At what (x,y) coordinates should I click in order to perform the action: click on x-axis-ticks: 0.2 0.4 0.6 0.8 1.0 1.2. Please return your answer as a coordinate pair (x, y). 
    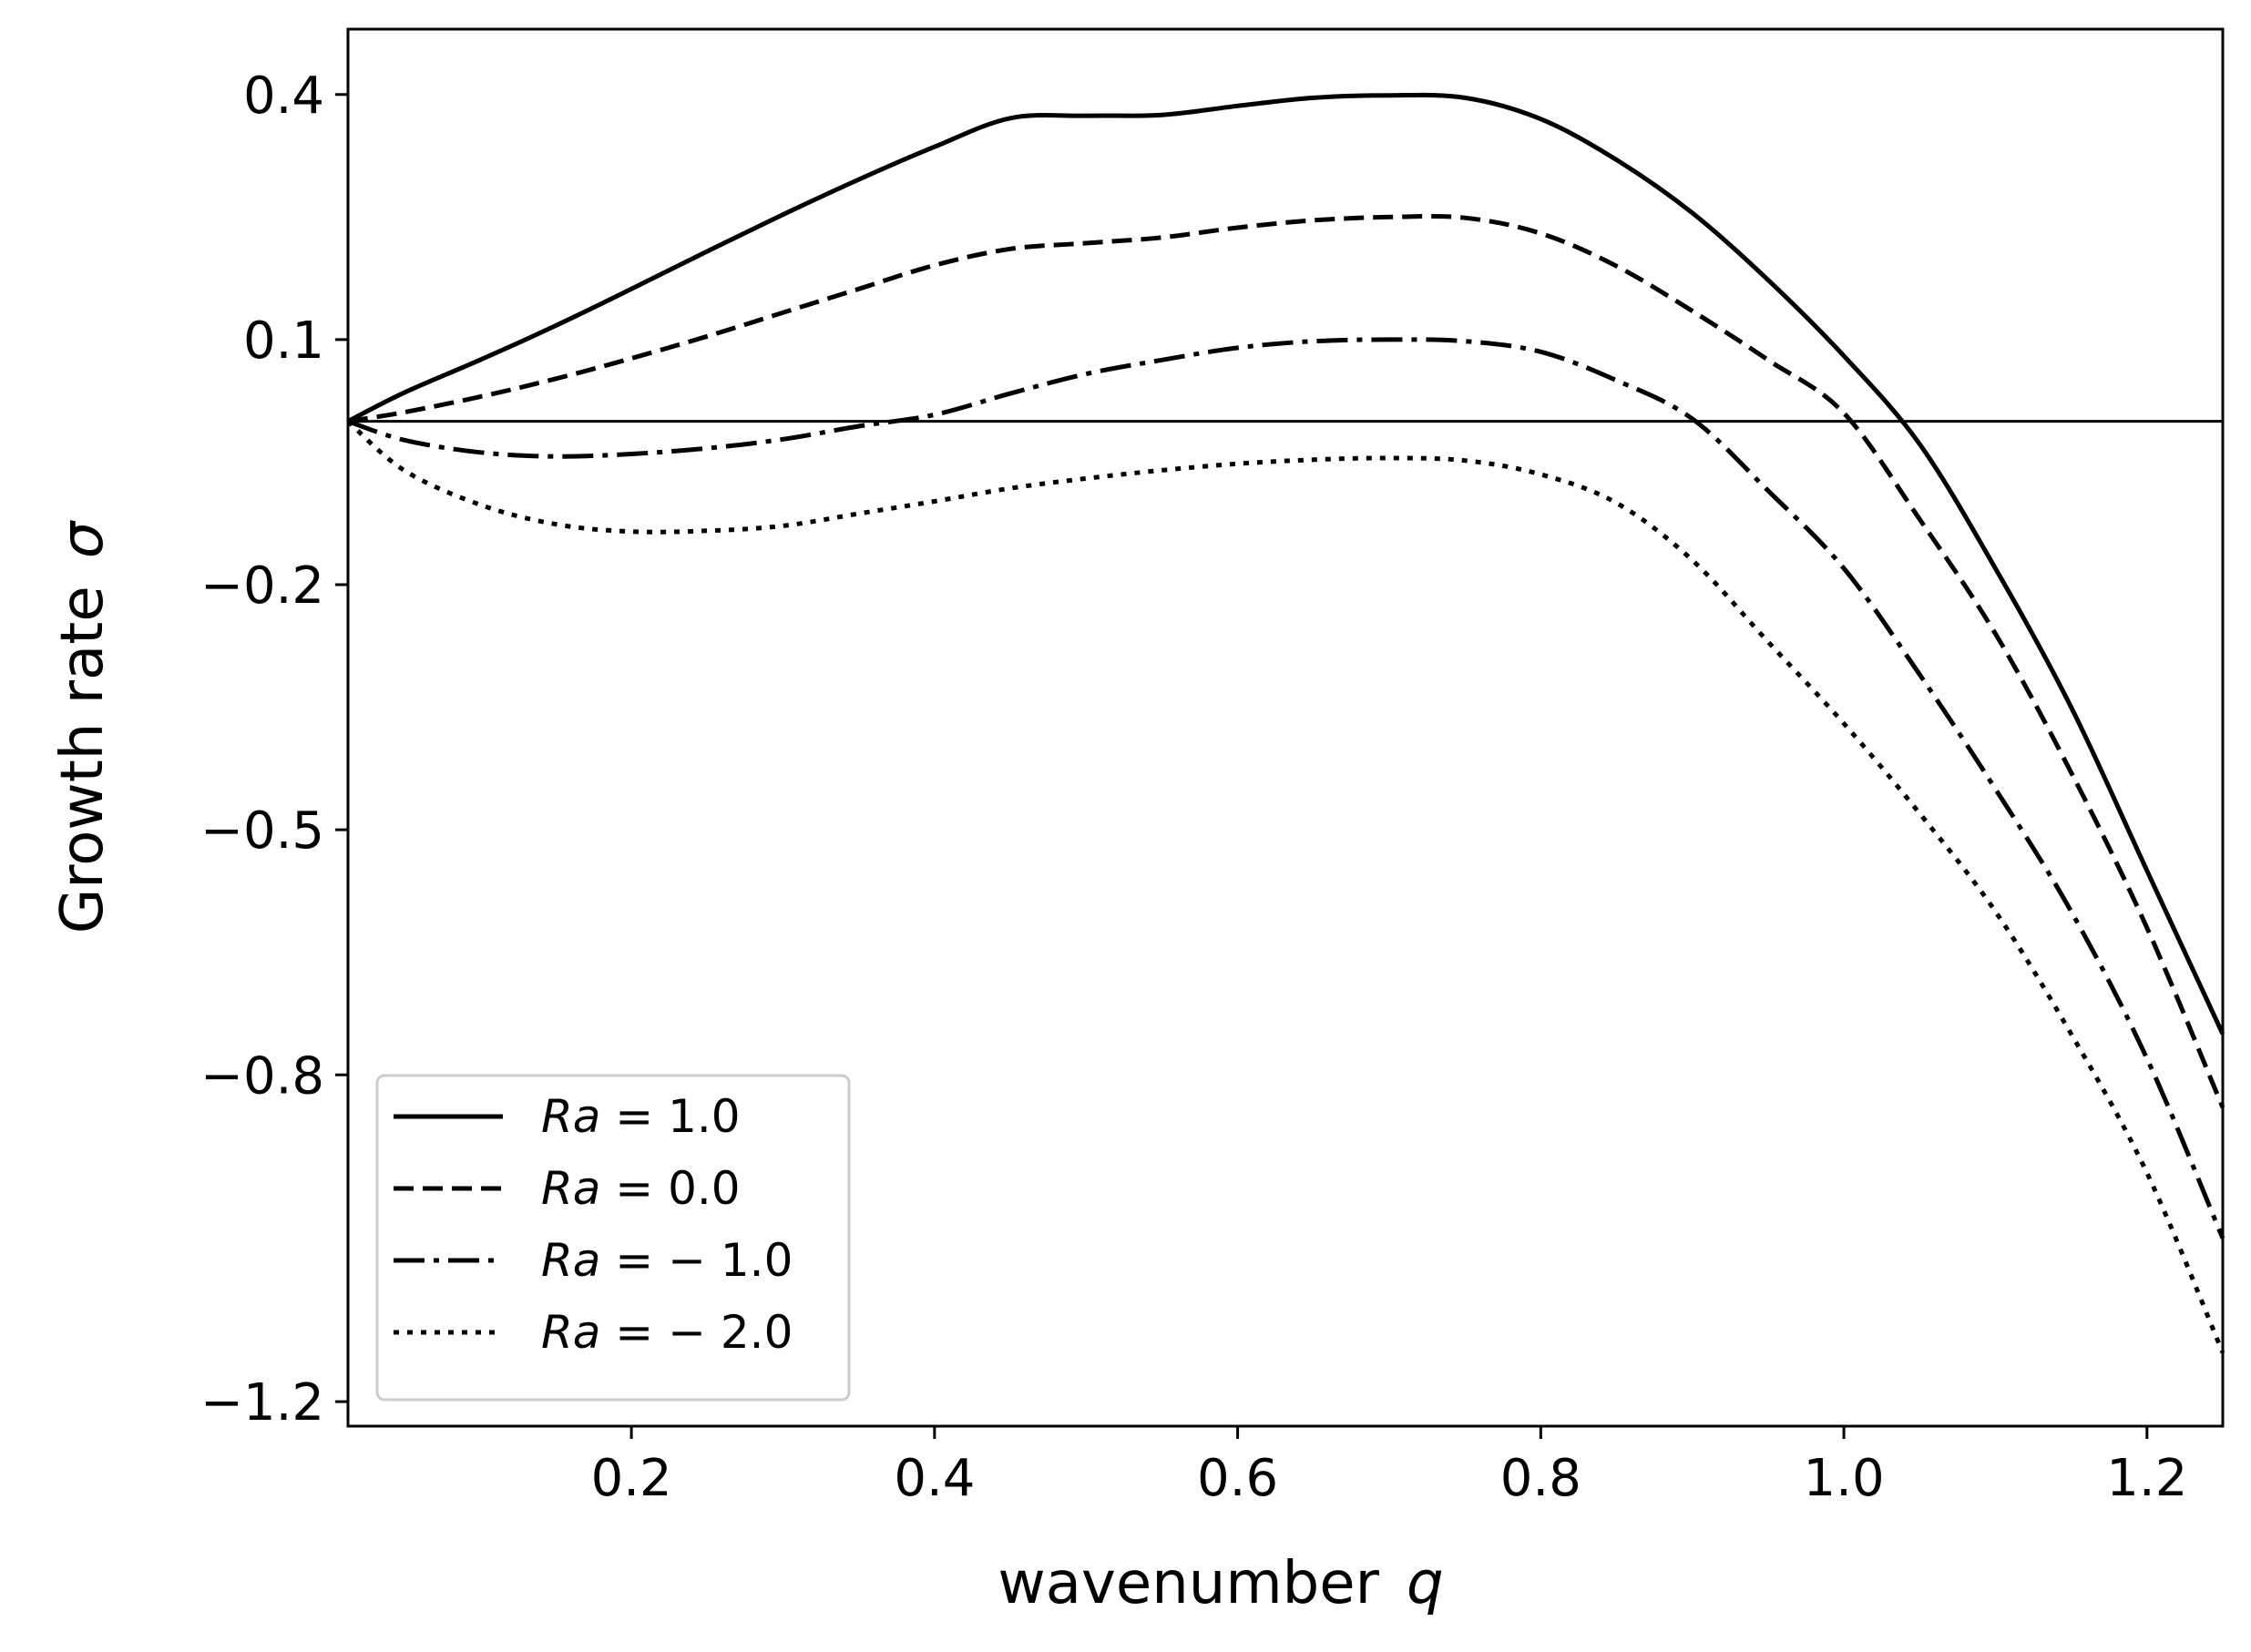
    Looking at the image, I should click on (1389, 1467).